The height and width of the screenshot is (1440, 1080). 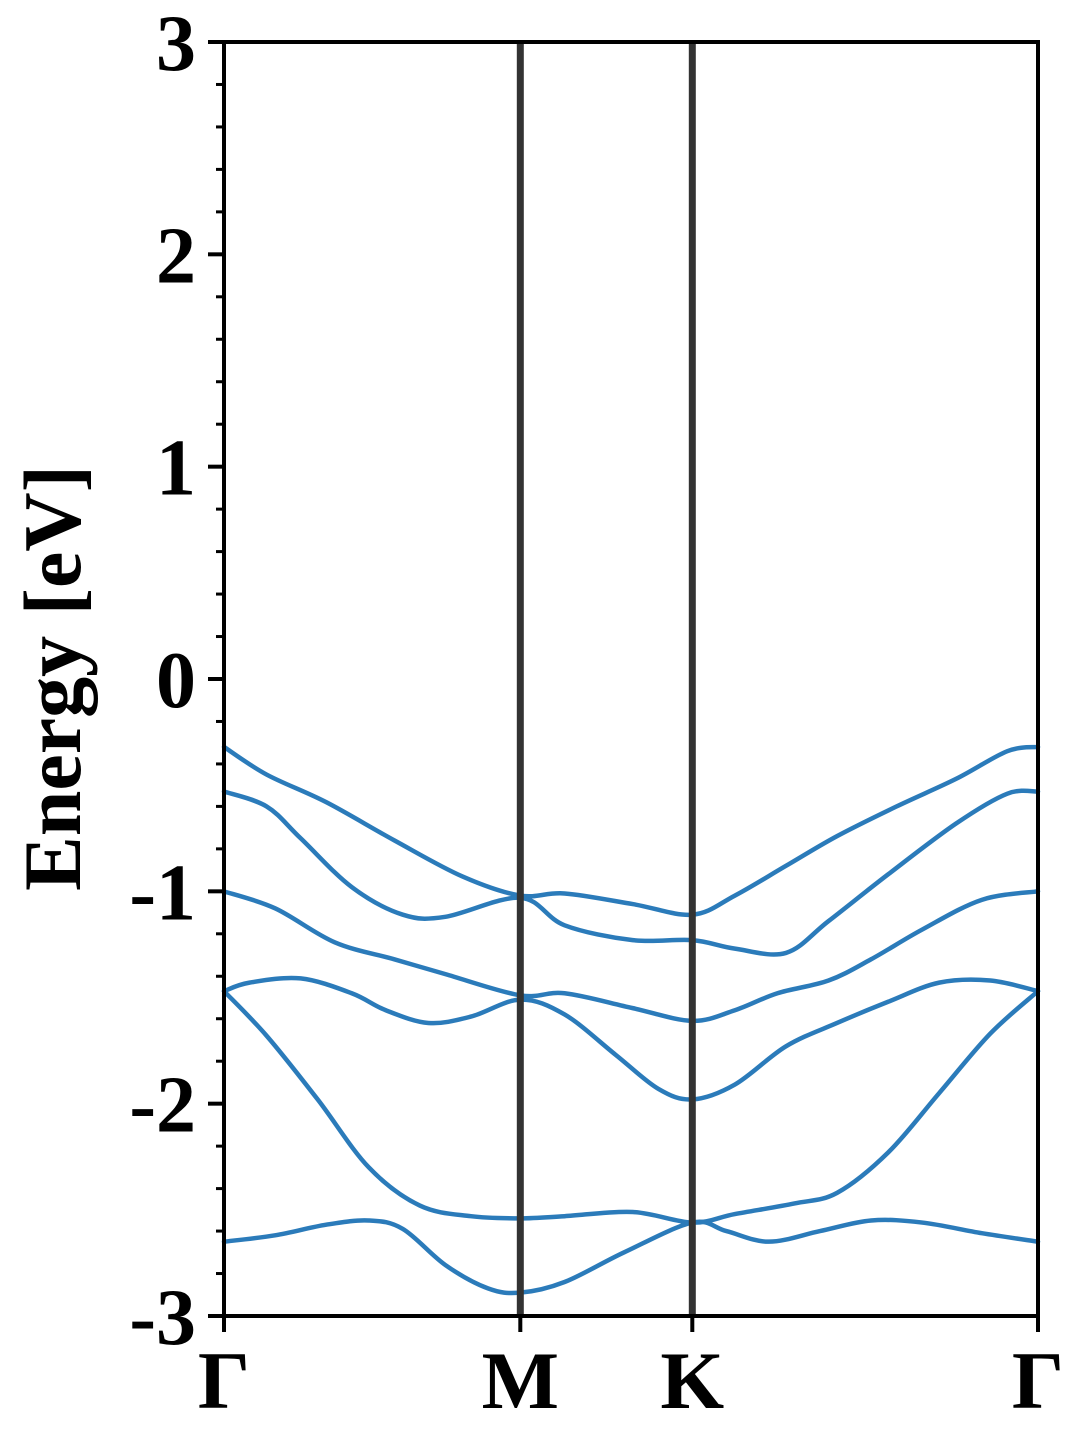 What do you see at coordinates (176, 256) in the screenshot?
I see `y-tick-label: 2` at bounding box center [176, 256].